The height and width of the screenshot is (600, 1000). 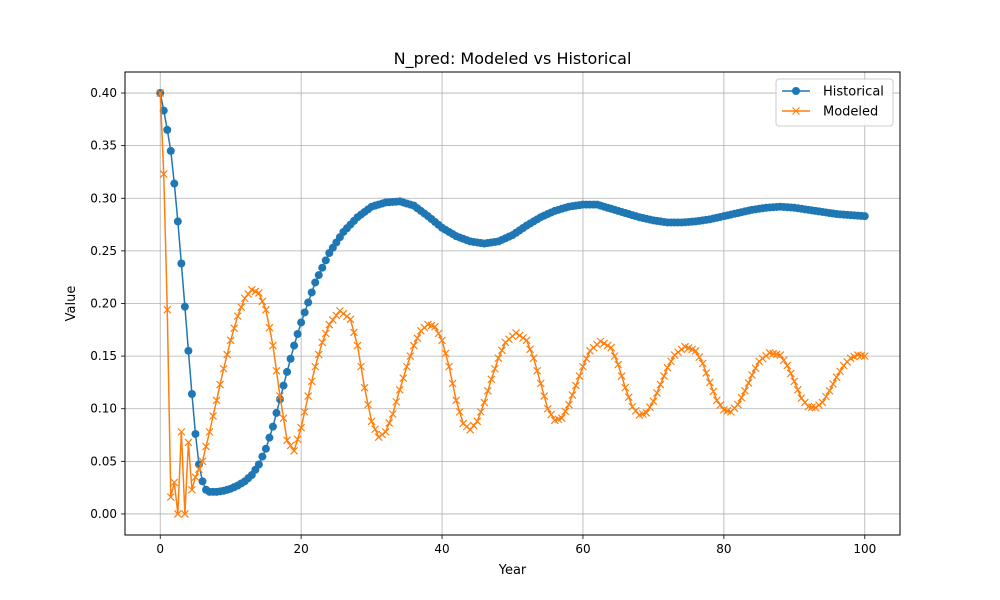 I want to click on legend-item-historical: Historical, so click(x=833, y=92).